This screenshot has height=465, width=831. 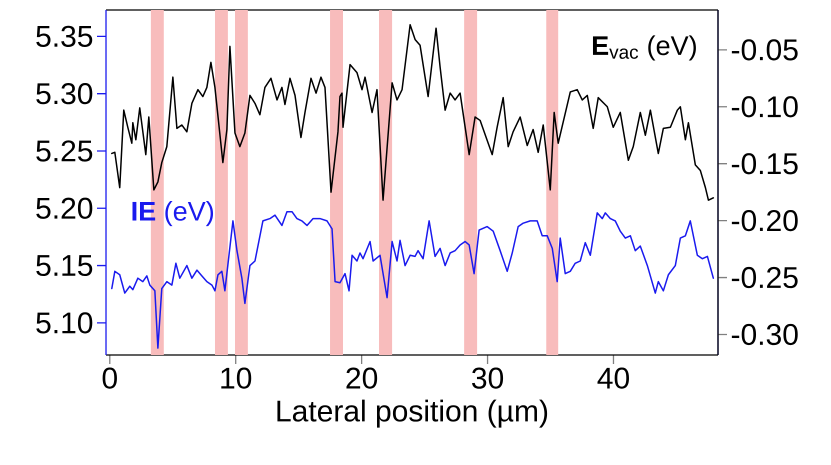 What do you see at coordinates (412, 414) in the screenshot?
I see `x-axis-title: Lateral position (µm)` at bounding box center [412, 414].